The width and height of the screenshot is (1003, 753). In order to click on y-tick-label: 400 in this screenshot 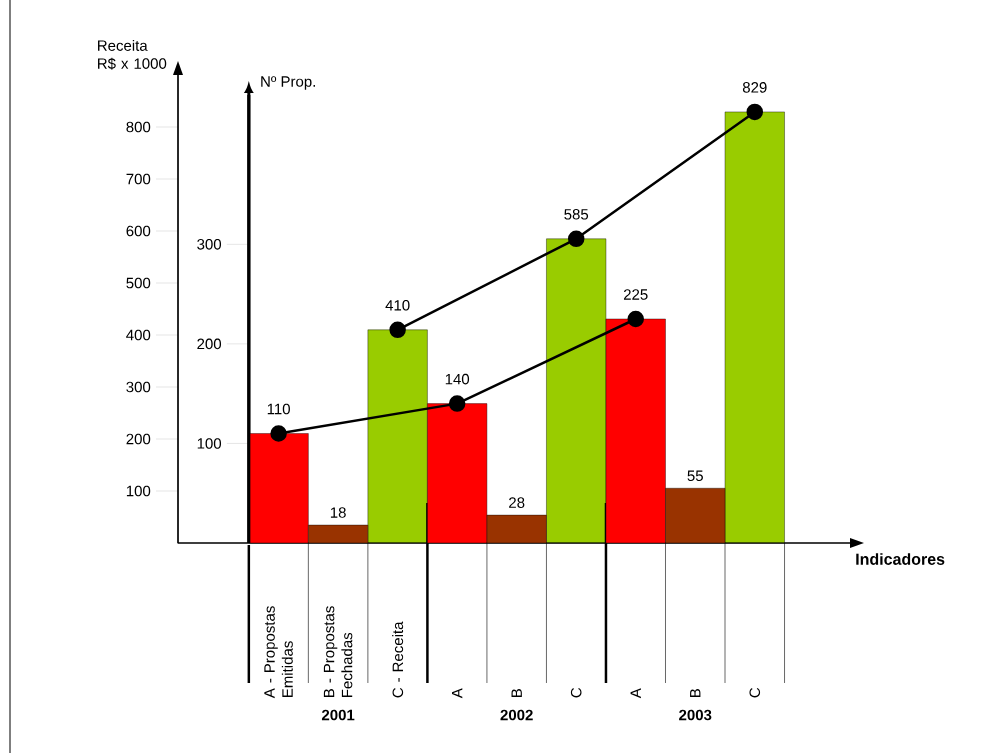, I will do `click(138, 335)`.